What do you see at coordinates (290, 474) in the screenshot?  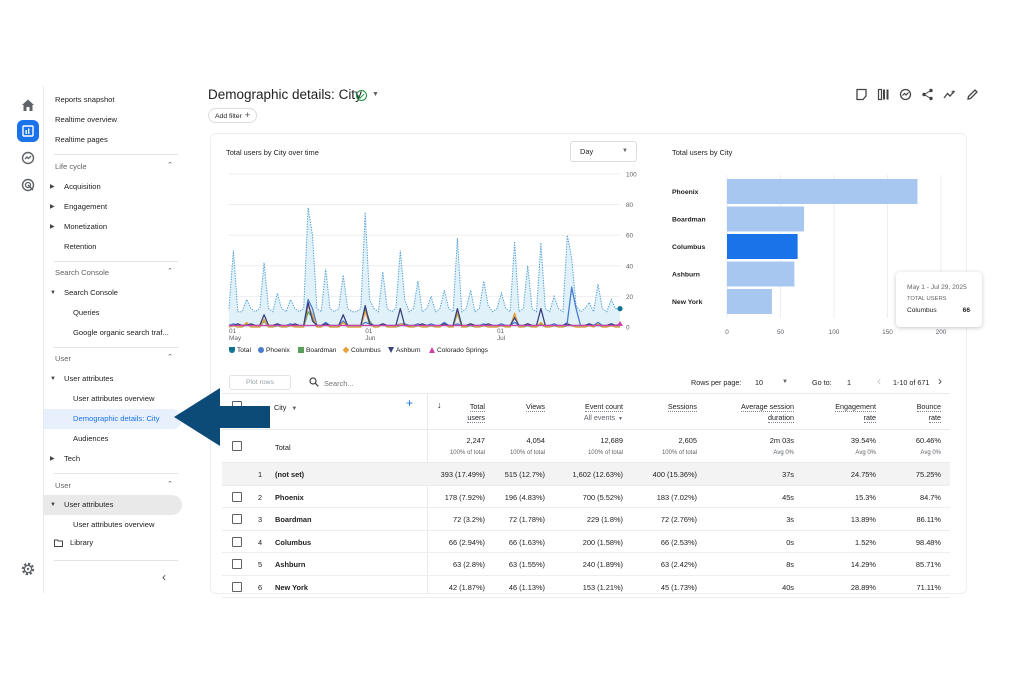 I see `city-cell: (not set)` at bounding box center [290, 474].